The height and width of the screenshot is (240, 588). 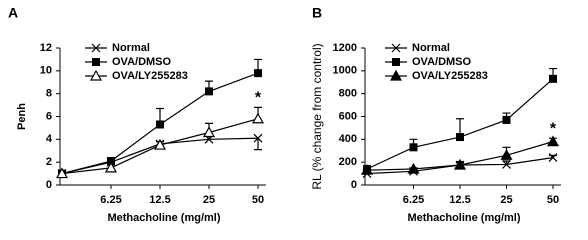 What do you see at coordinates (22, 116) in the screenshot?
I see `y-axis-label: Penh` at bounding box center [22, 116].